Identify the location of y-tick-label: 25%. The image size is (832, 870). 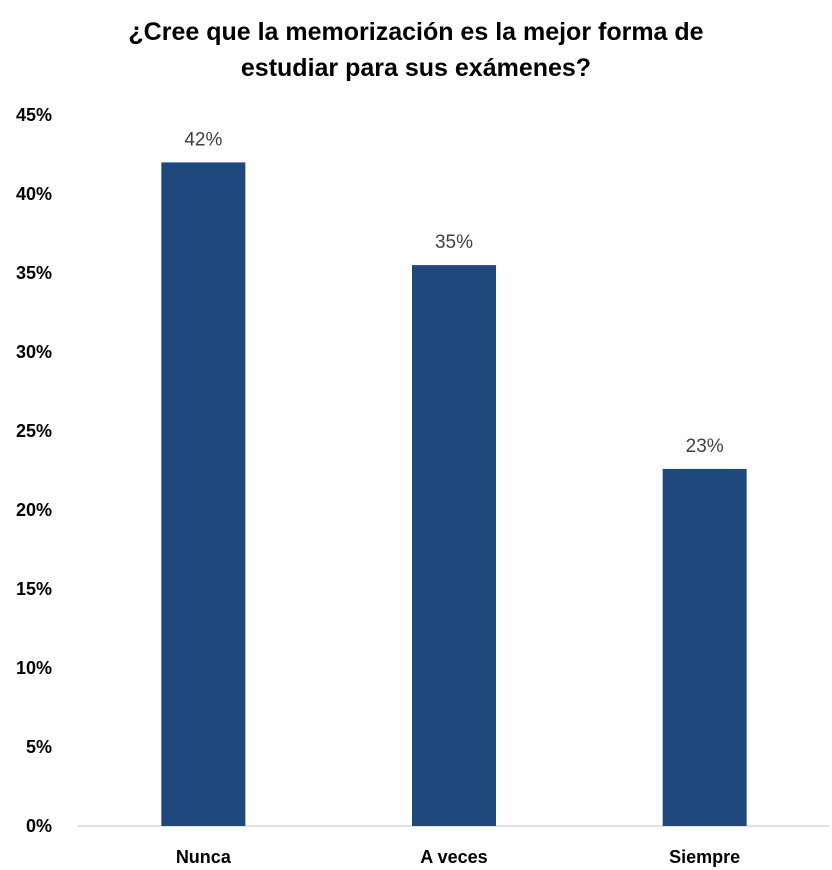
(34, 431).